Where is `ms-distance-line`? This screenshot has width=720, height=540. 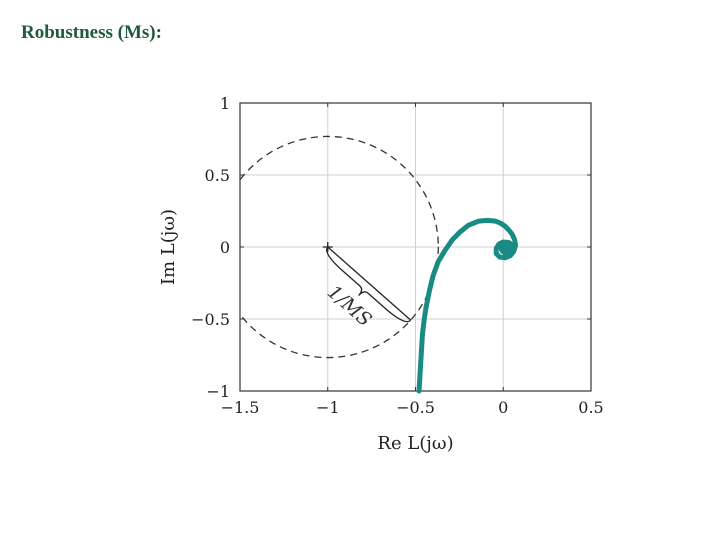
ms-distance-line is located at coordinates (369, 283).